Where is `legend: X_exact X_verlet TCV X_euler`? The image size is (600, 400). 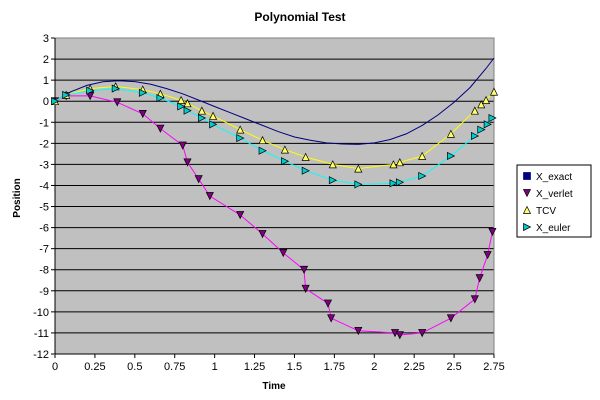
legend: X_exact X_verlet TCV X_euler is located at coordinates (554, 201).